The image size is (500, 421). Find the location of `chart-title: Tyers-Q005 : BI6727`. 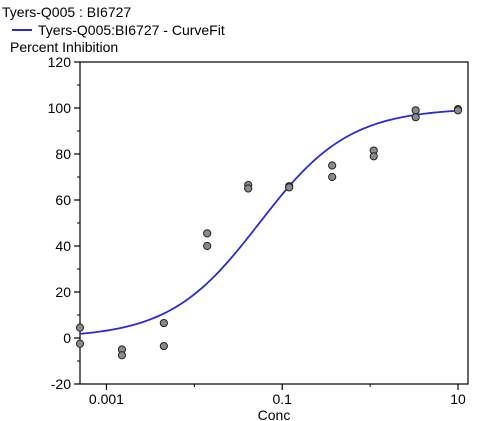

chart-title: Tyers-Q005 : BI6727 is located at coordinates (66, 12).